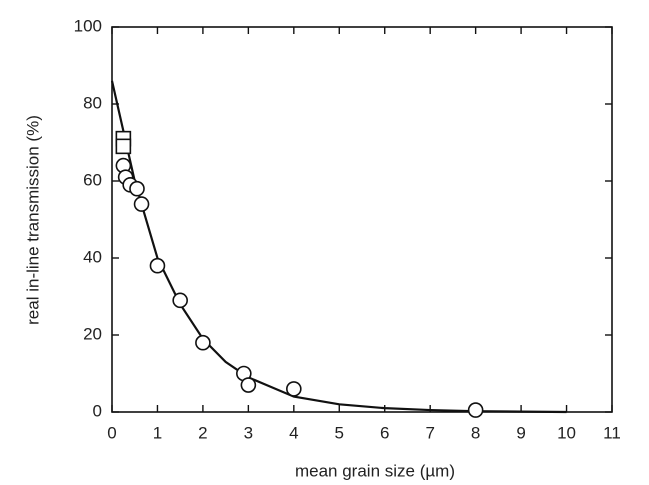  Describe the element at coordinates (88, 25) in the screenshot. I see `y-tick-label: 100` at that location.